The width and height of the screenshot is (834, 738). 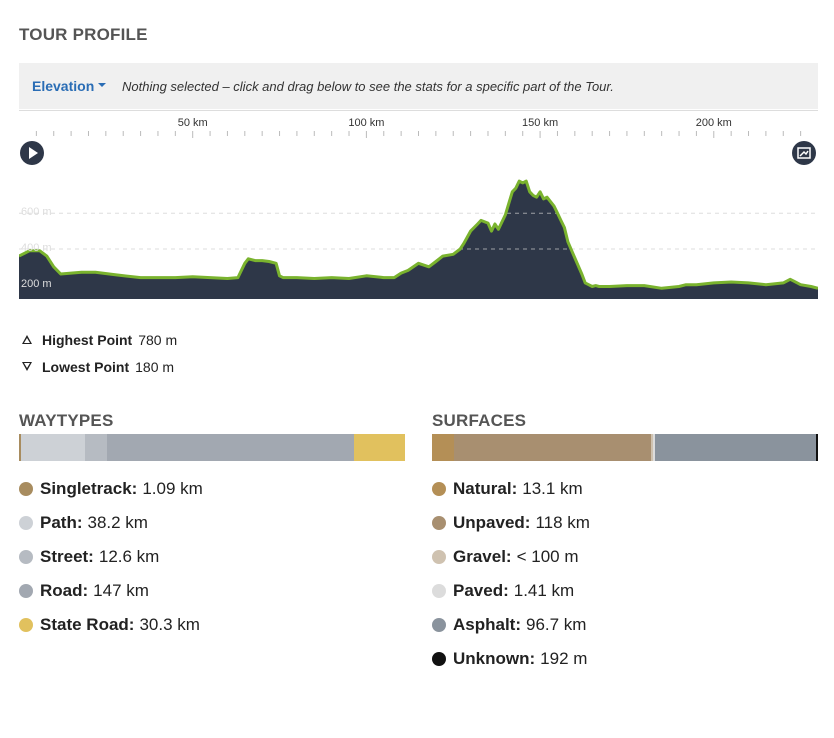 What do you see at coordinates (552, 488) in the screenshot?
I see `legend-value: 13.1 km` at bounding box center [552, 488].